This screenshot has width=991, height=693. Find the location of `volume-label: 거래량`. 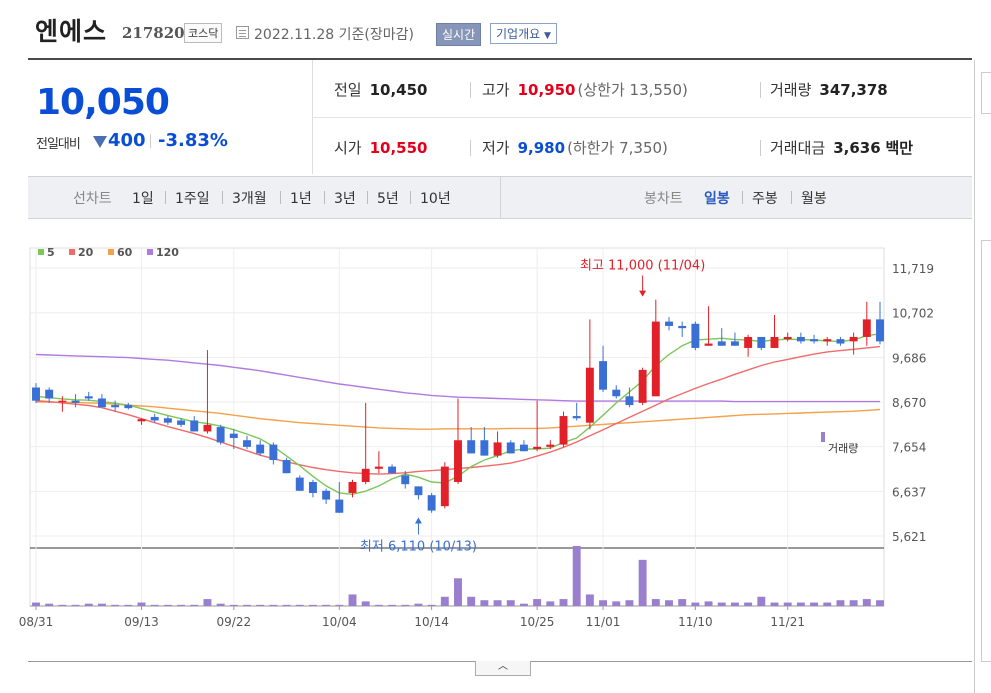

volume-label: 거래량 is located at coordinates (791, 90).